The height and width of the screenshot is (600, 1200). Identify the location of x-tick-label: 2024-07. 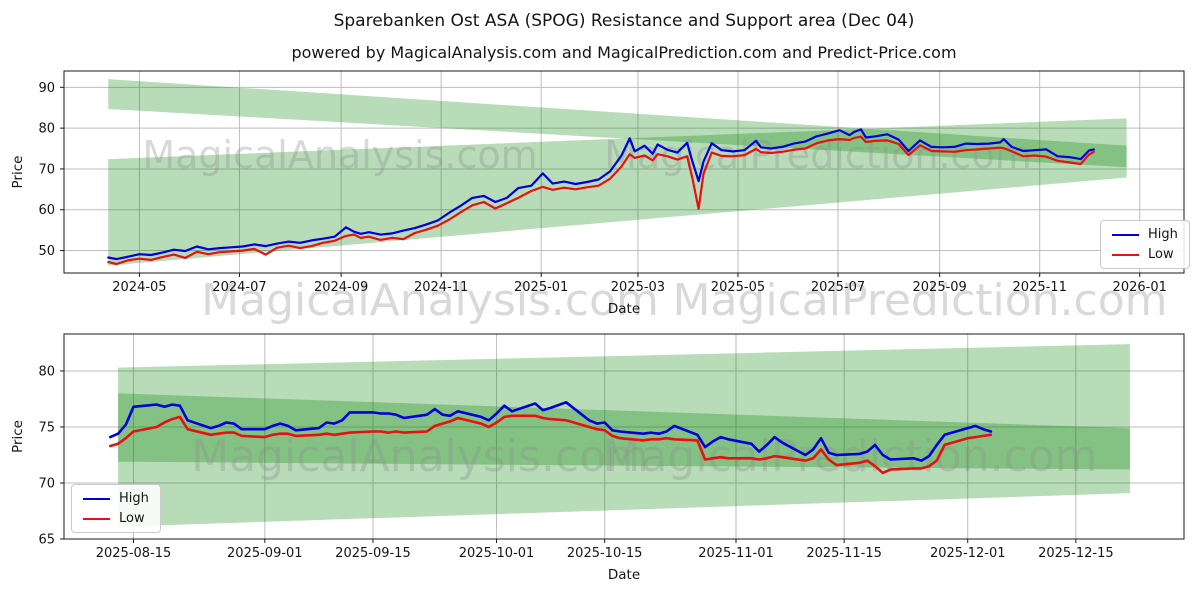
(239, 287).